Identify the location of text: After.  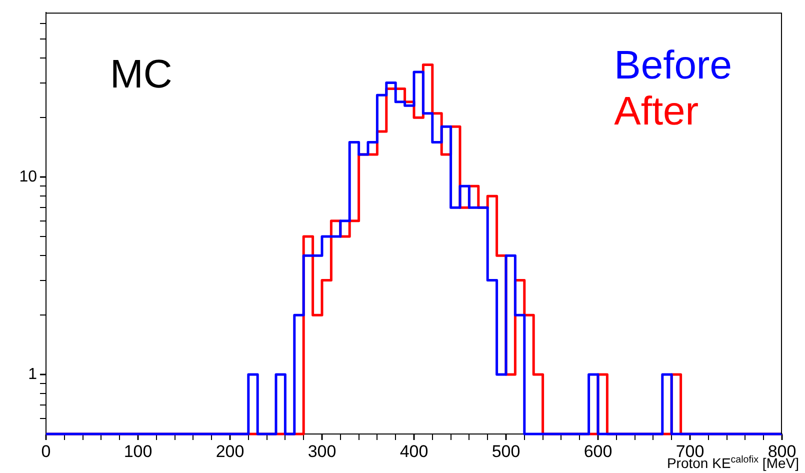
(656, 112).